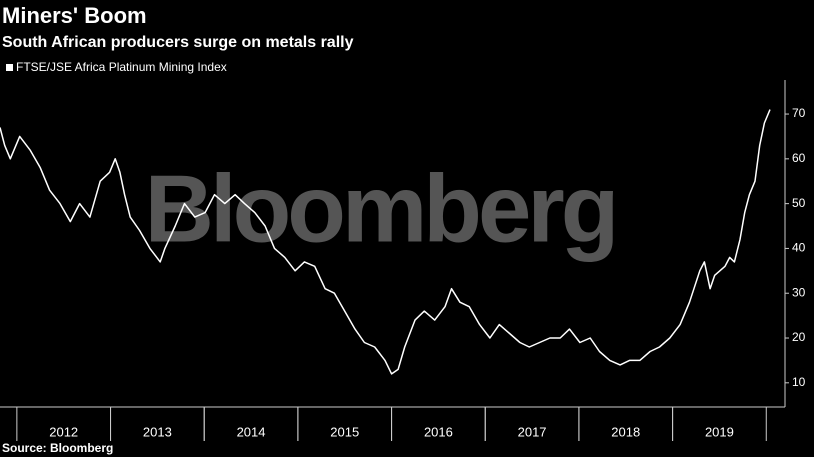 This screenshot has width=814, height=457. What do you see at coordinates (63, 431) in the screenshot?
I see `x-tick-label: 2012` at bounding box center [63, 431].